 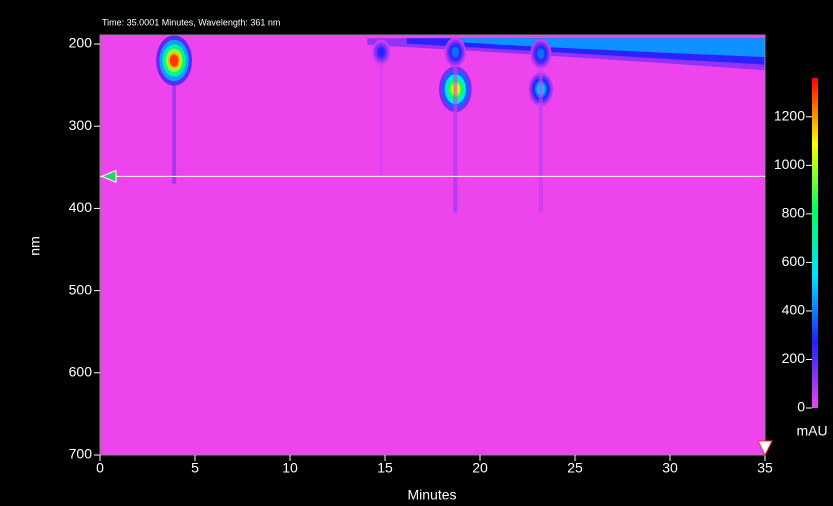 I want to click on x-axis-label: Minutes, so click(x=431, y=495).